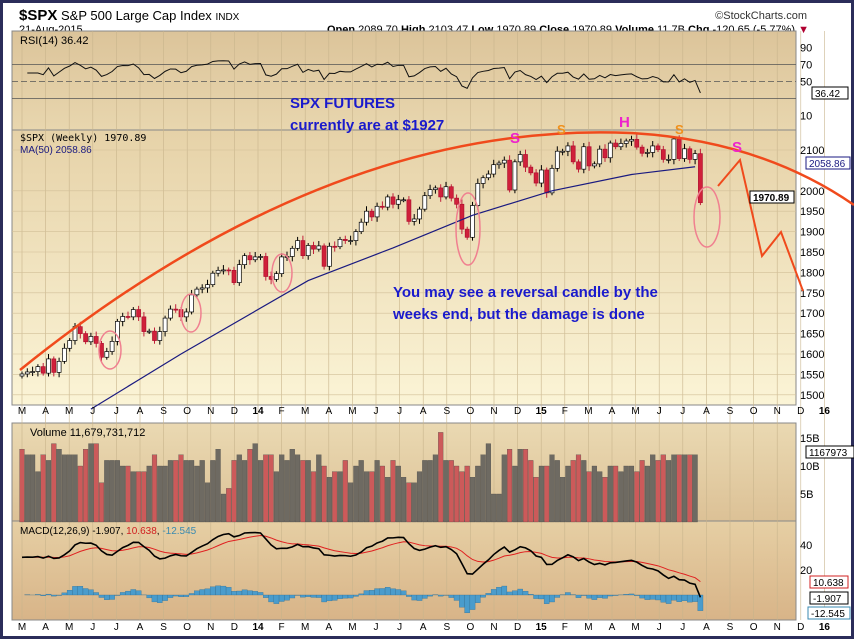 The width and height of the screenshot is (854, 639). What do you see at coordinates (829, 613) in the screenshot?
I see `hist-value-tag` at bounding box center [829, 613].